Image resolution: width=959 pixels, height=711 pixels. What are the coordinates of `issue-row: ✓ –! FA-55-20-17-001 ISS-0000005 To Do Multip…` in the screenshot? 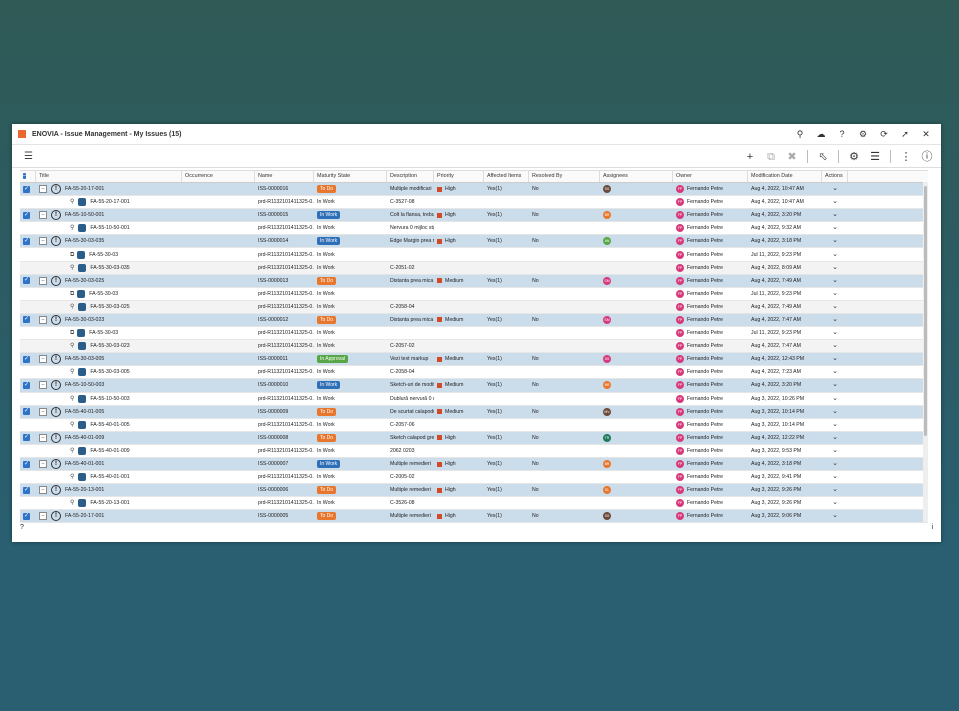 It's located at (474, 517).